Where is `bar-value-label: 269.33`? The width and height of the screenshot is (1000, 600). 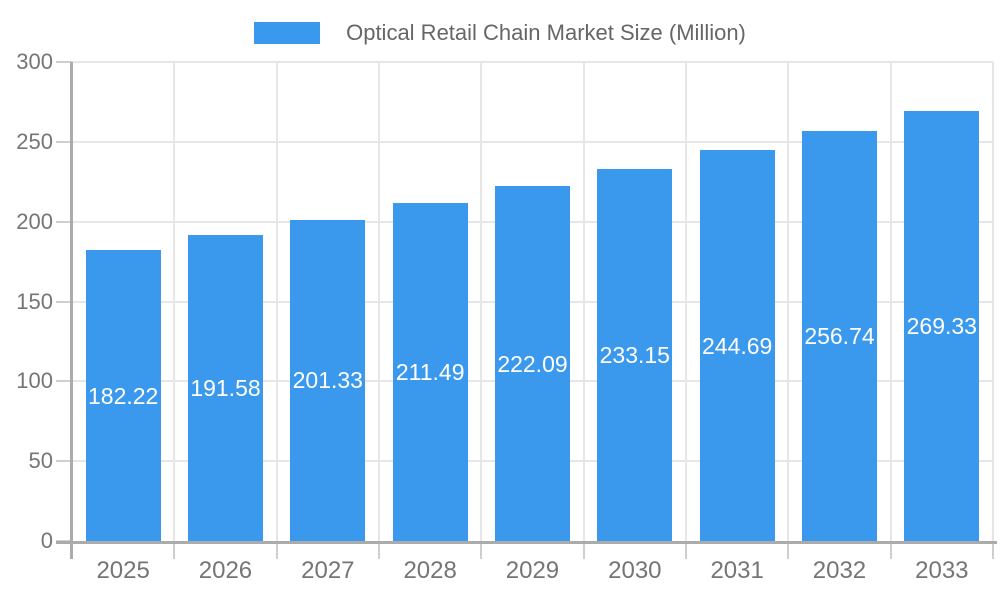 bar-value-label: 269.33 is located at coordinates (941, 326).